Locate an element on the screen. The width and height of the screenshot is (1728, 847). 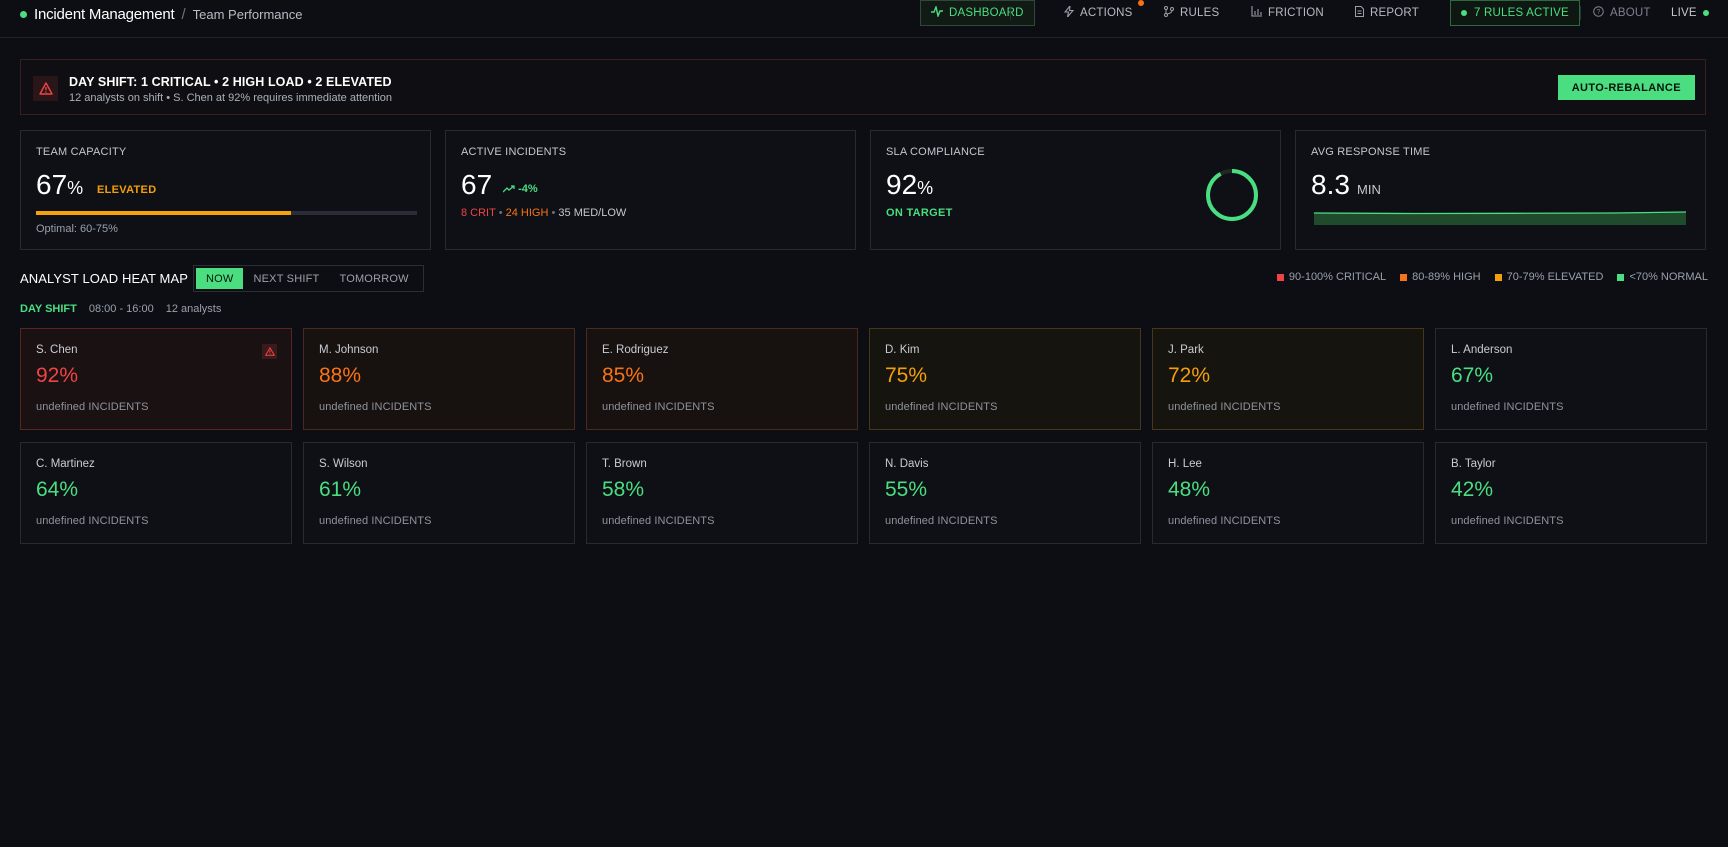
analyst-load: 61% is located at coordinates (340, 489).